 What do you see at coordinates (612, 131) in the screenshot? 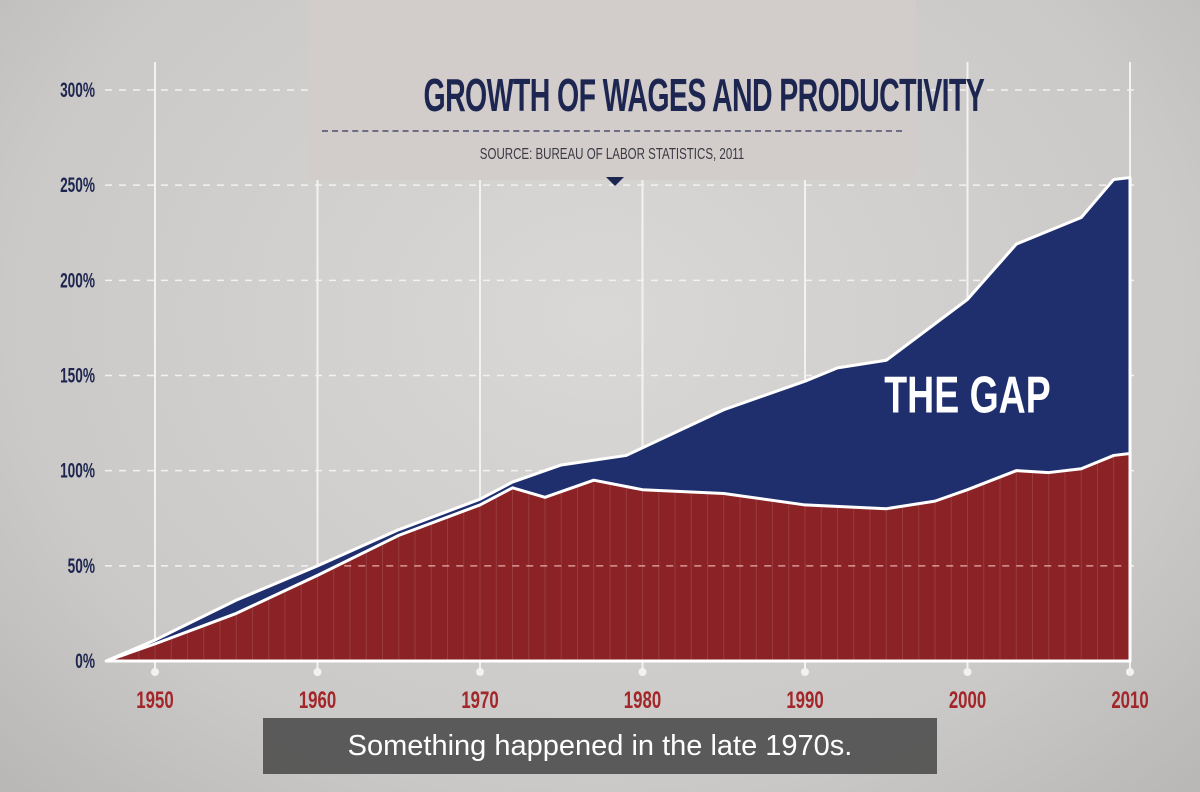
I see `title-divider` at bounding box center [612, 131].